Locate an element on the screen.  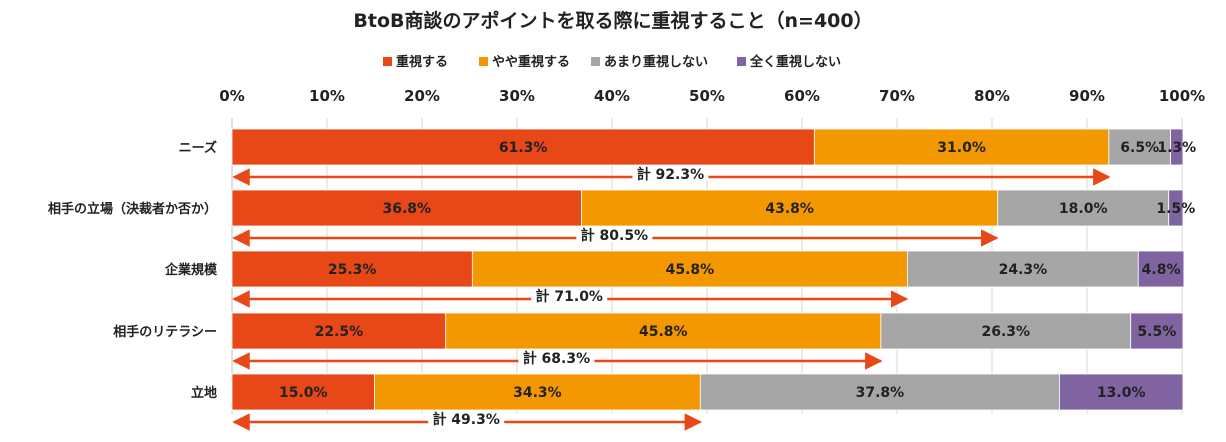
data-label: 5.5% is located at coordinates (1156, 332).